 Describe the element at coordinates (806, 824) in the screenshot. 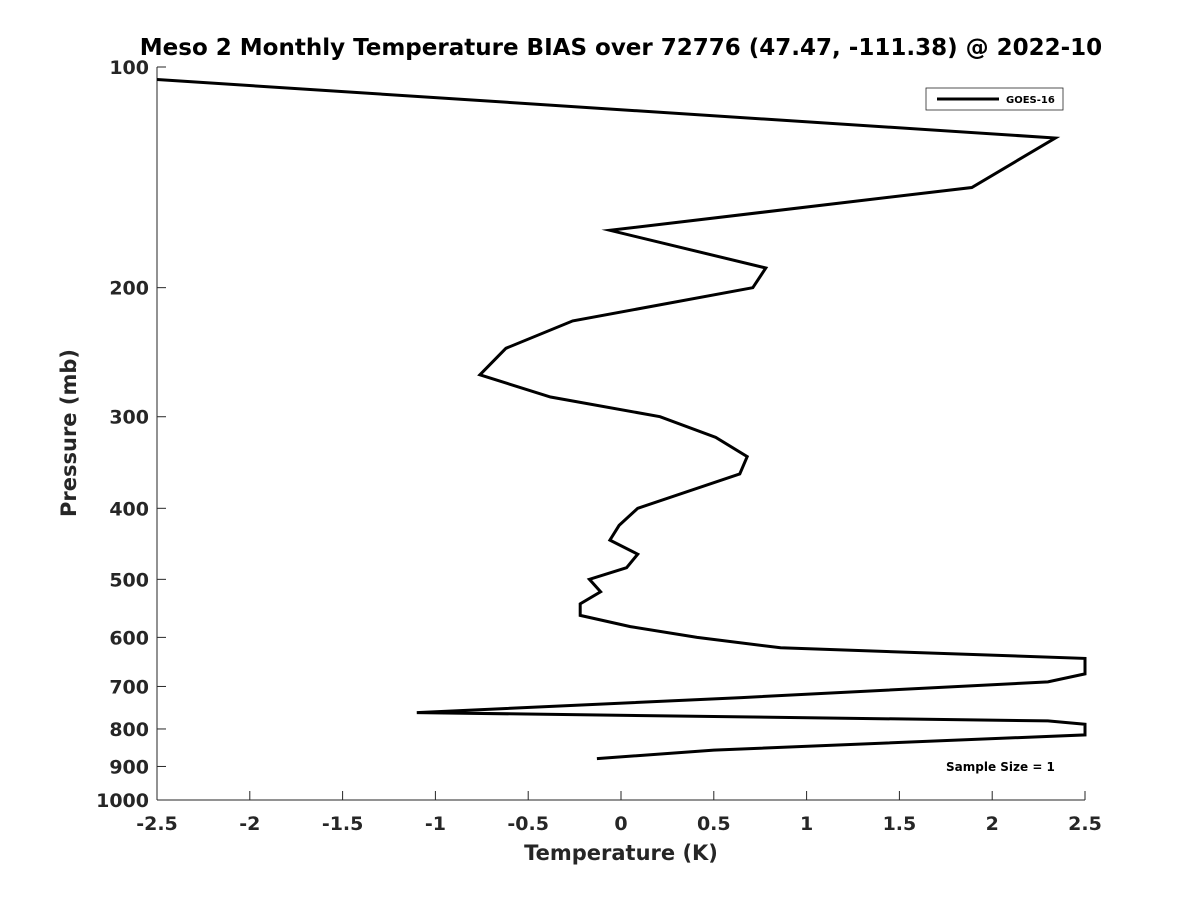

I see `x-tick-label: 1` at that location.